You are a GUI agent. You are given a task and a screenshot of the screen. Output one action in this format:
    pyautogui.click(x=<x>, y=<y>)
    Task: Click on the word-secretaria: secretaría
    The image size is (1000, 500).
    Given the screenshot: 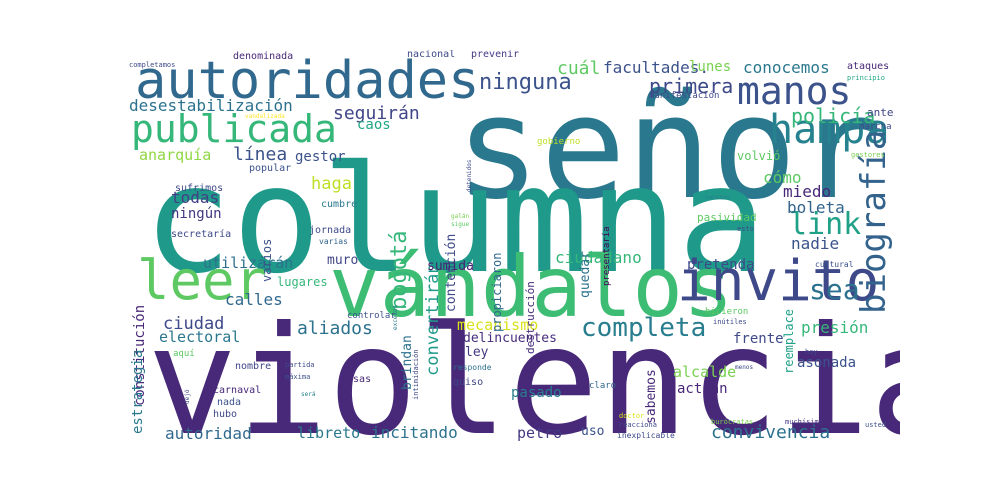 What is the action you would take?
    pyautogui.click(x=201, y=234)
    